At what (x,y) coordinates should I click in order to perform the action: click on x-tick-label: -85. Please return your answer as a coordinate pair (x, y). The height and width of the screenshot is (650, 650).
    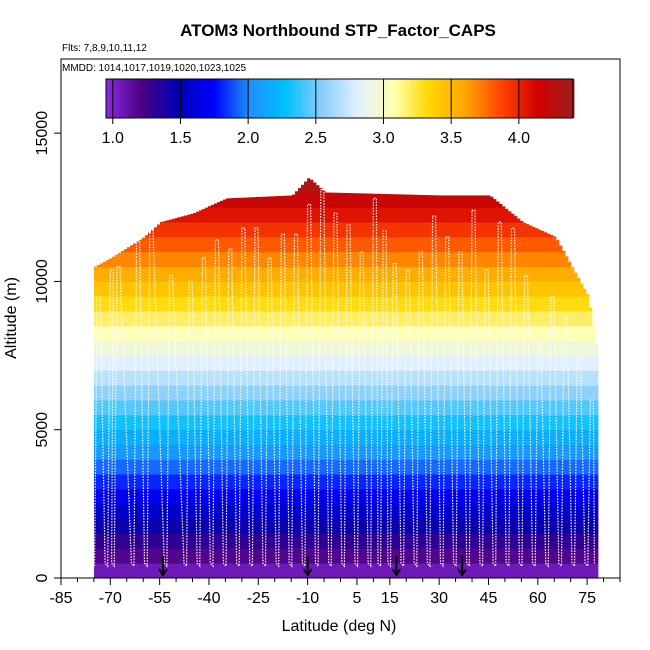
    Looking at the image, I should click on (60, 598).